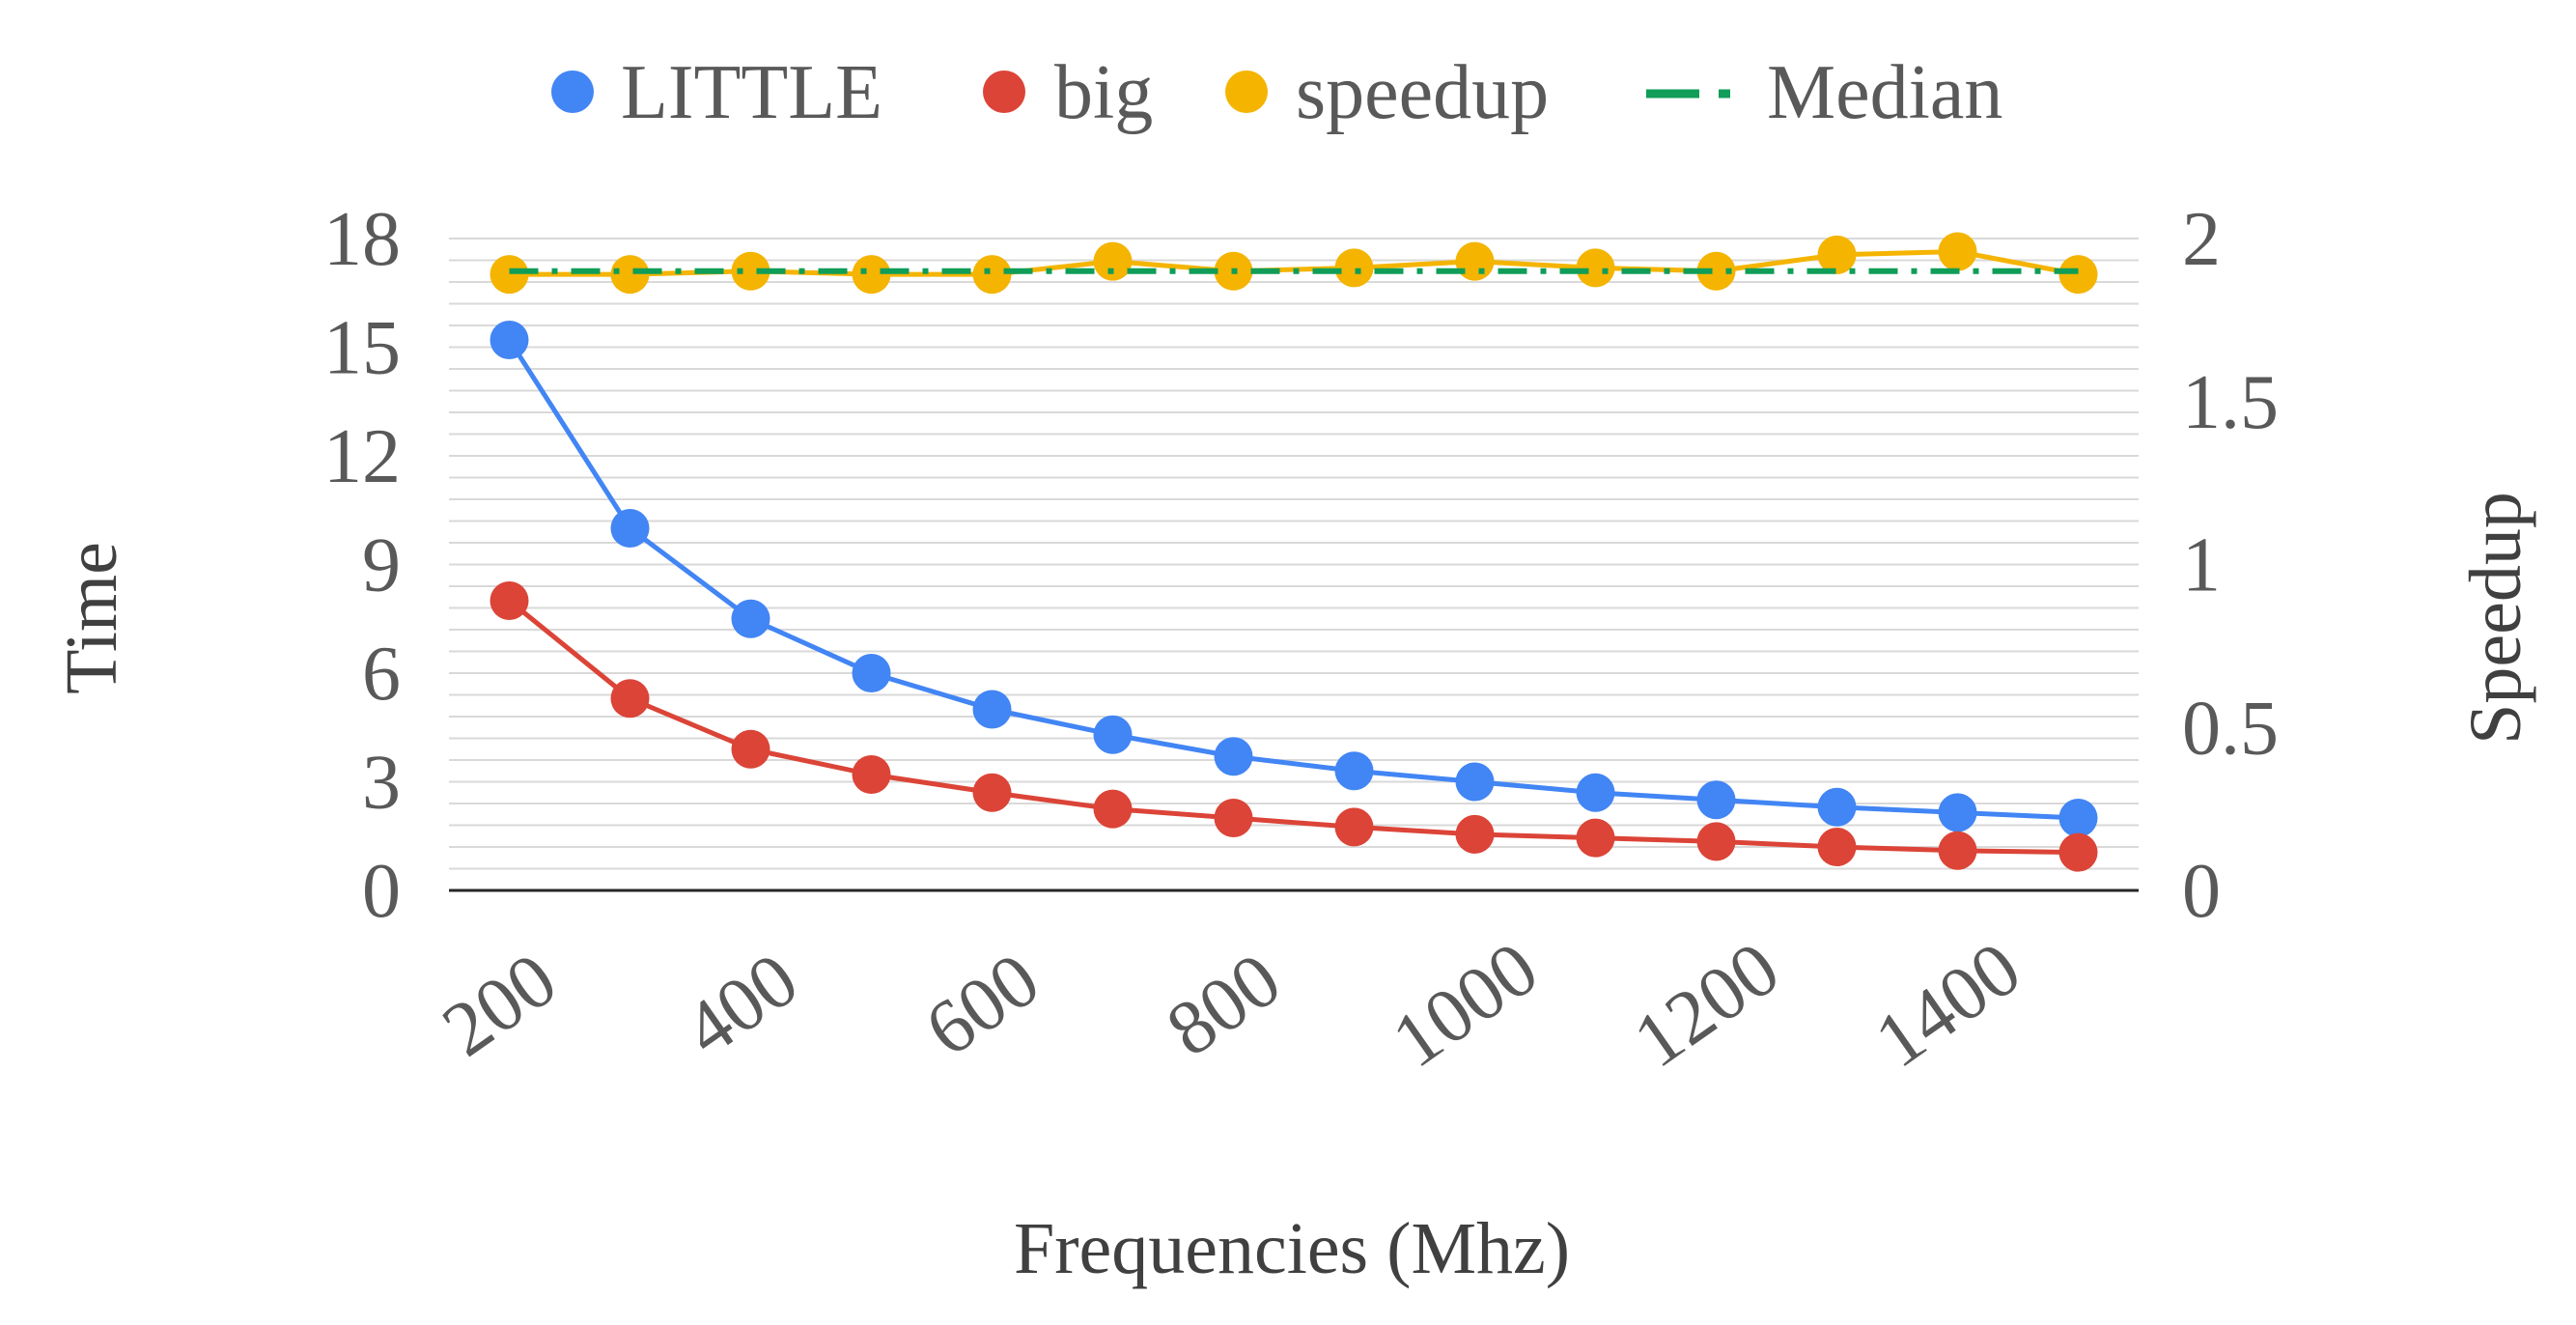  I want to click on y-tick-label: 15, so click(362, 348).